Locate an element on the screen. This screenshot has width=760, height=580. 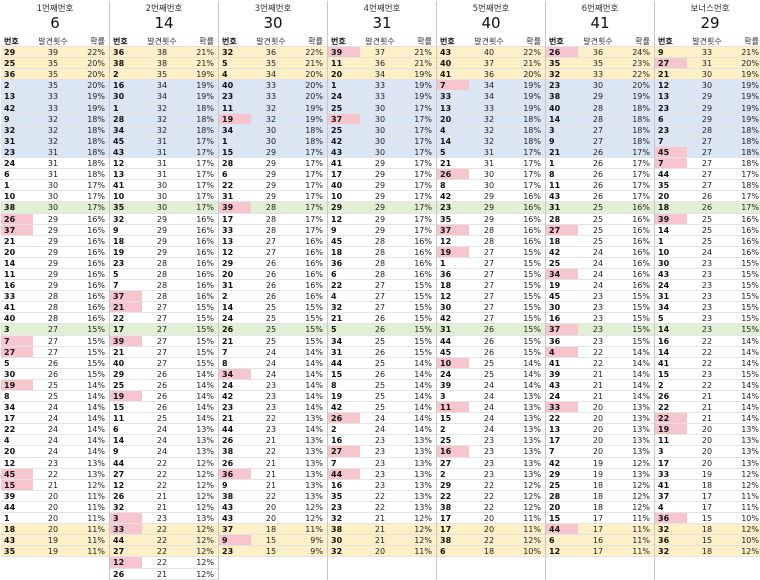
table-row: 22 21 14% is located at coordinates (707, 408).